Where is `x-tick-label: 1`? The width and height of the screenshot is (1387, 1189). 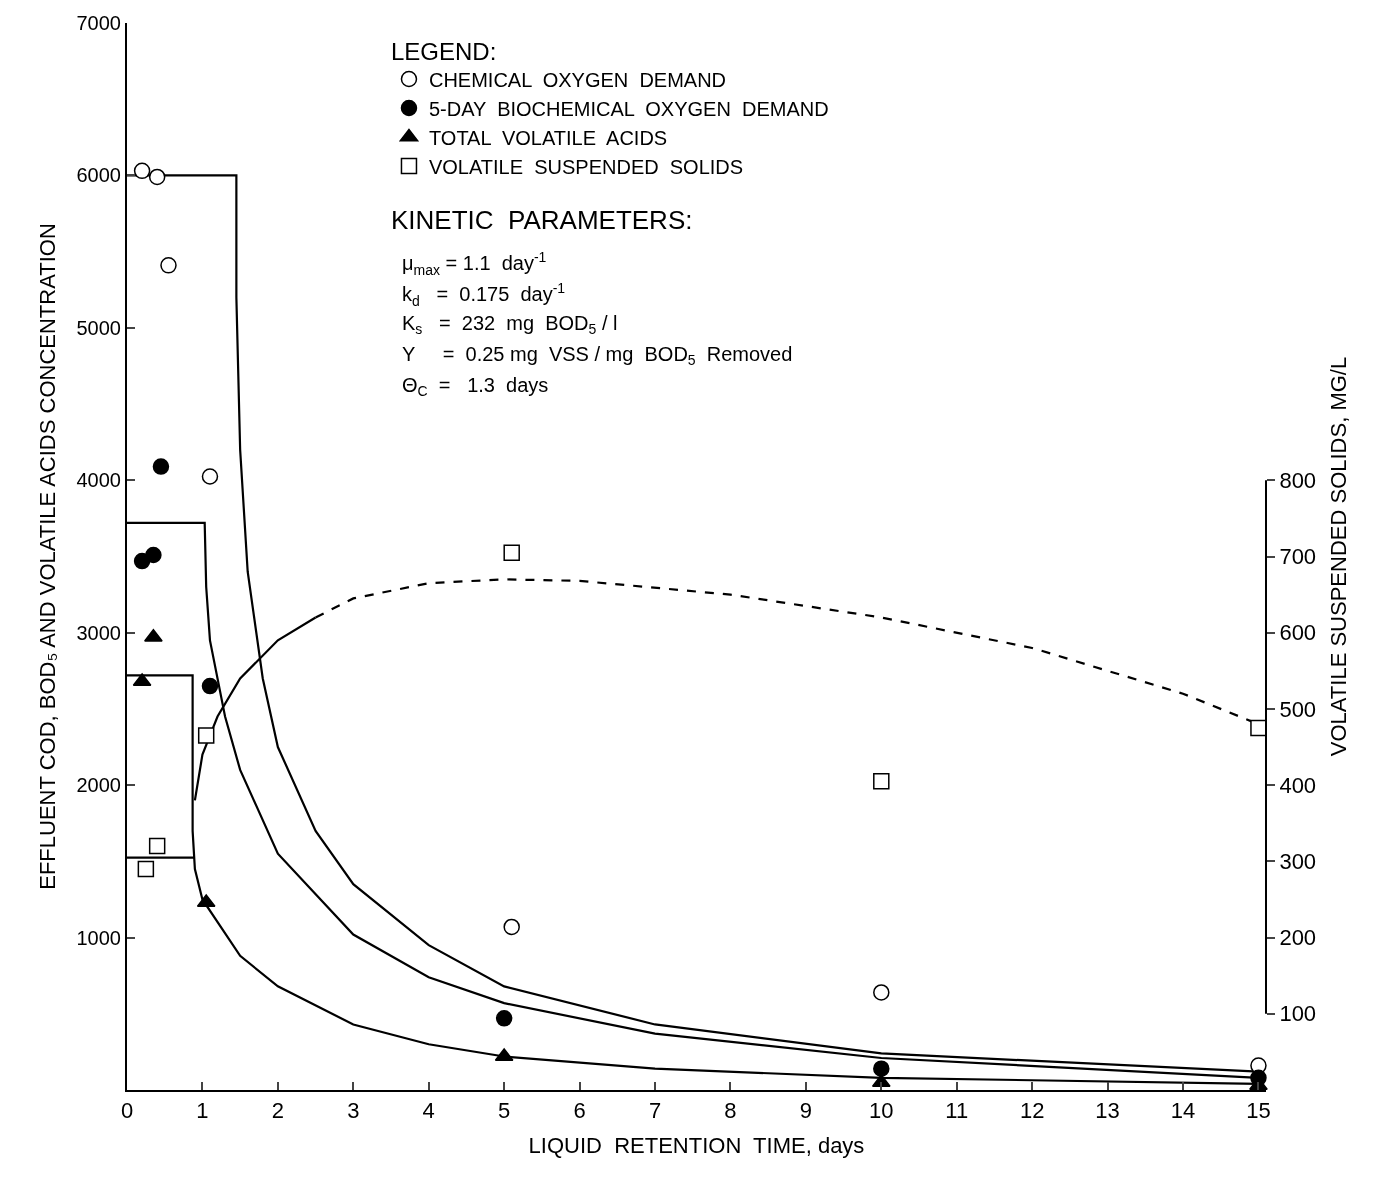 x-tick-label: 1 is located at coordinates (202, 1111).